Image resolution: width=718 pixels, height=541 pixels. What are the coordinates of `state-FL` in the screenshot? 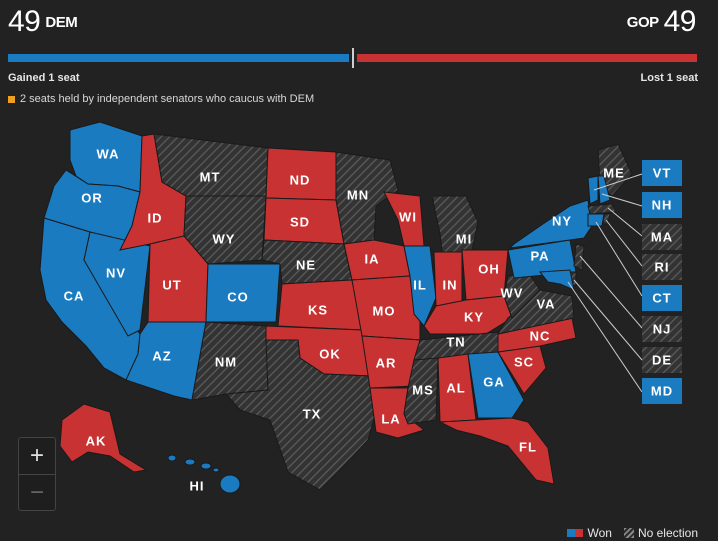 It's located at (496, 451).